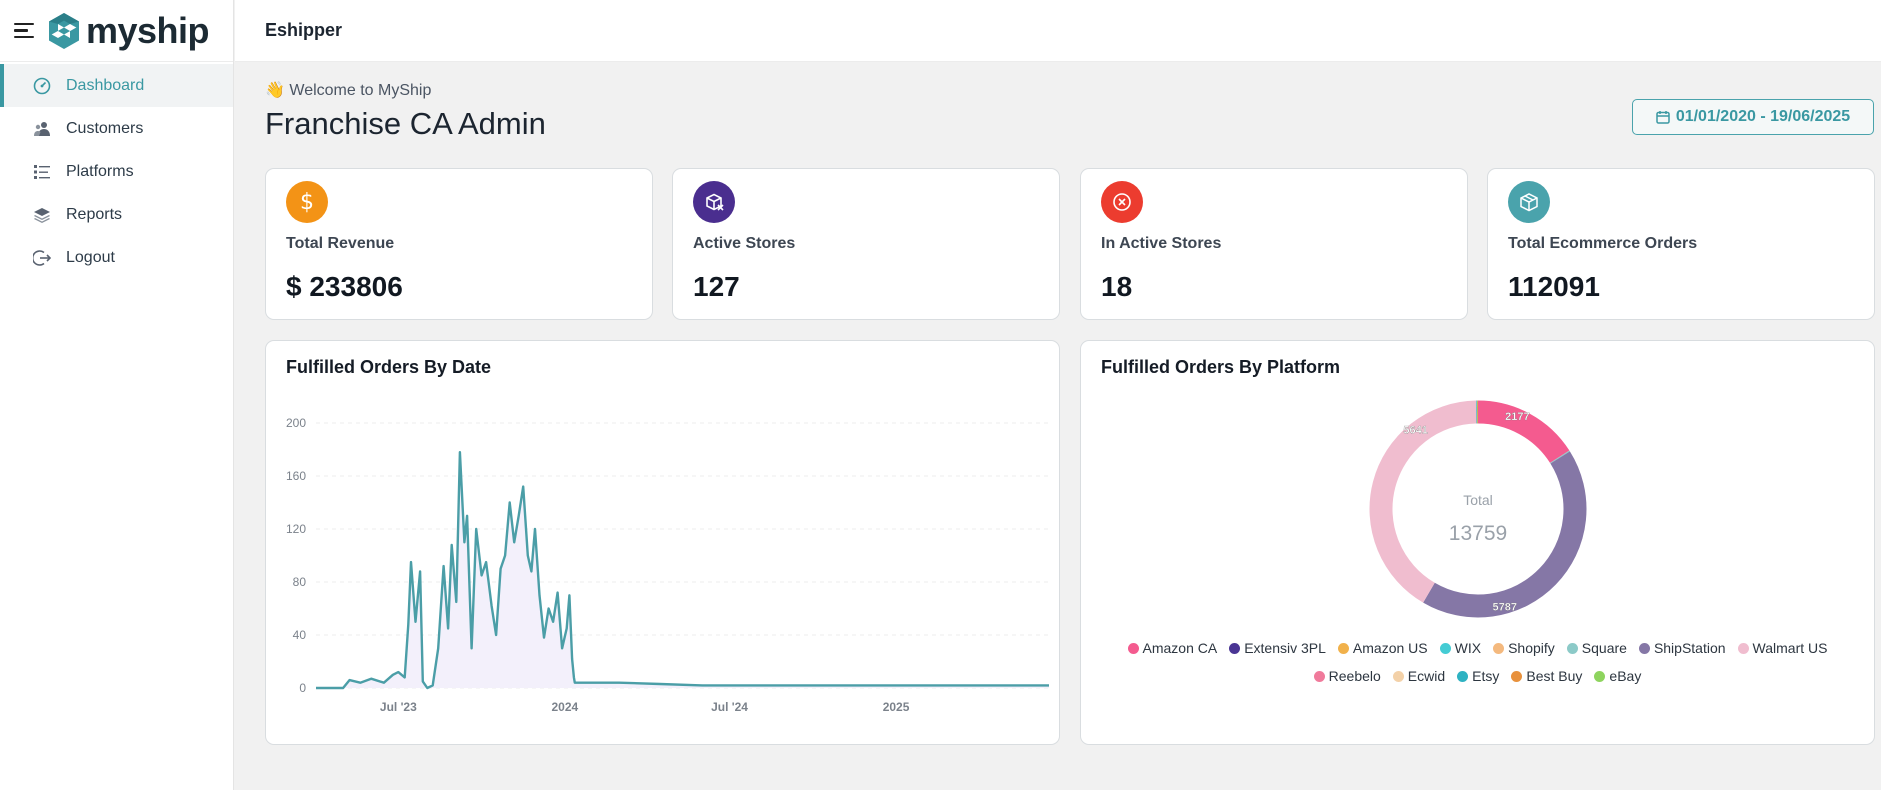  What do you see at coordinates (1354, 676) in the screenshot?
I see `legend-label: Reebelo` at bounding box center [1354, 676].